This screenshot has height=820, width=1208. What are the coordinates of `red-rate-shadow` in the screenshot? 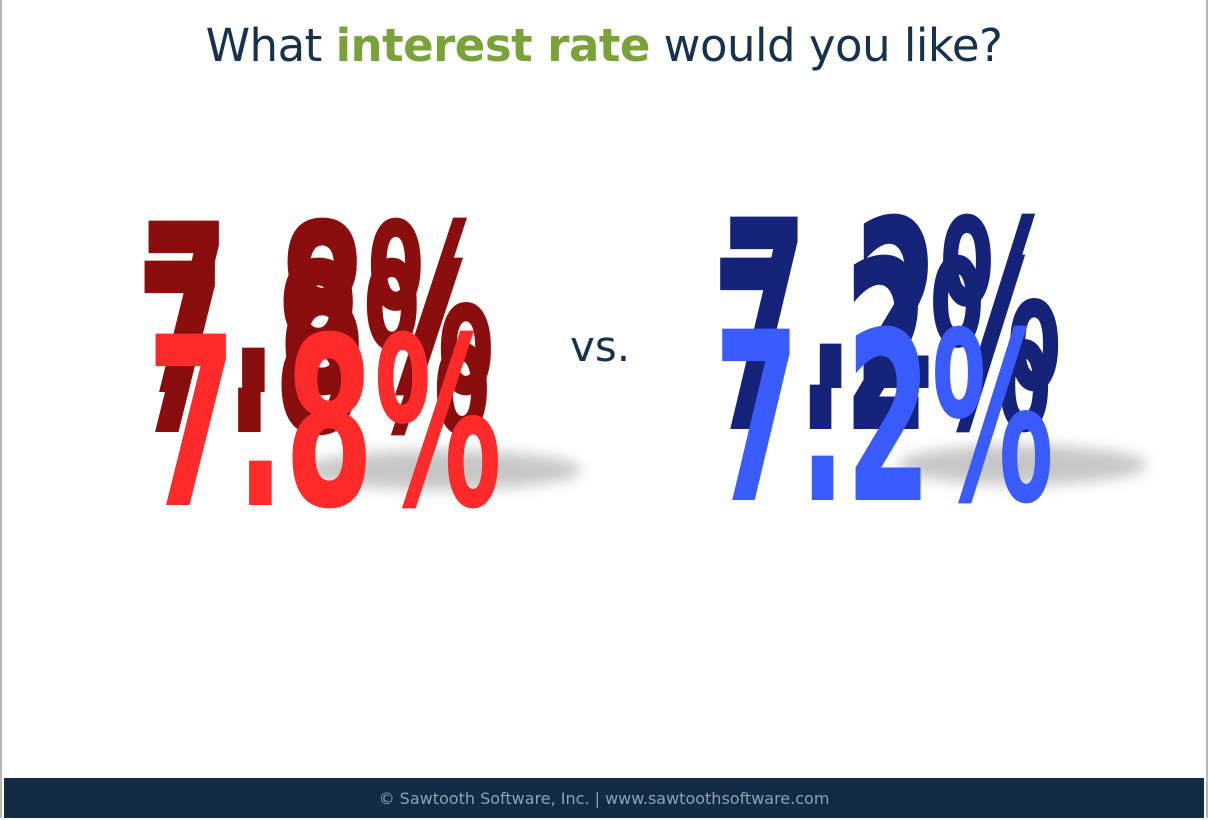 It's located at (442, 470).